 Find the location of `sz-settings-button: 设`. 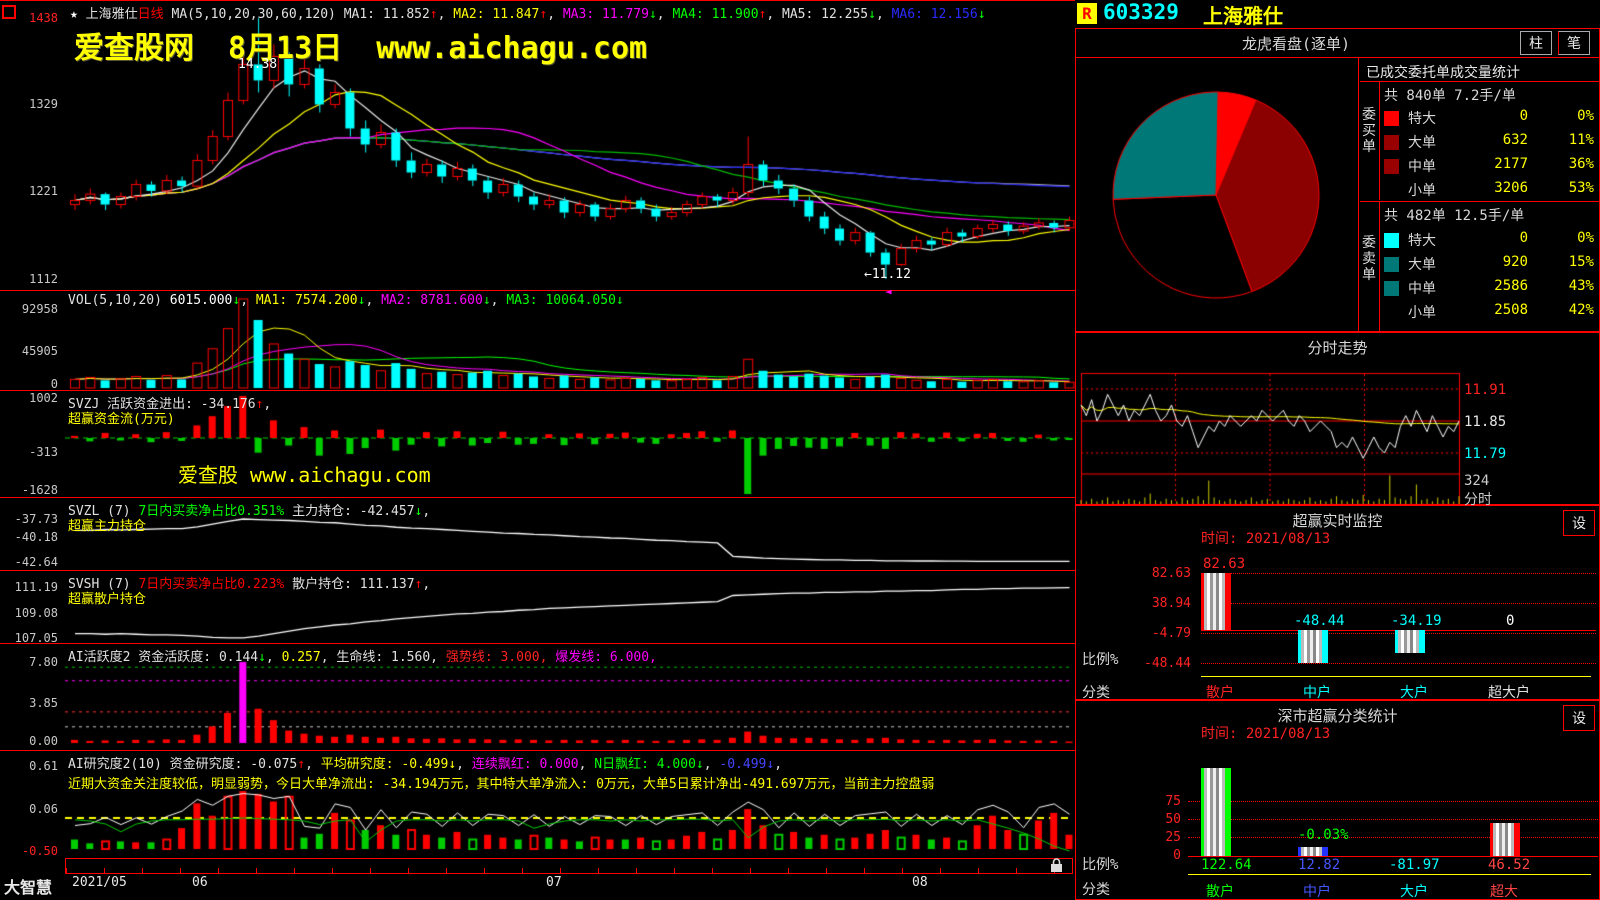

sz-settings-button: 设 is located at coordinates (1579, 718).